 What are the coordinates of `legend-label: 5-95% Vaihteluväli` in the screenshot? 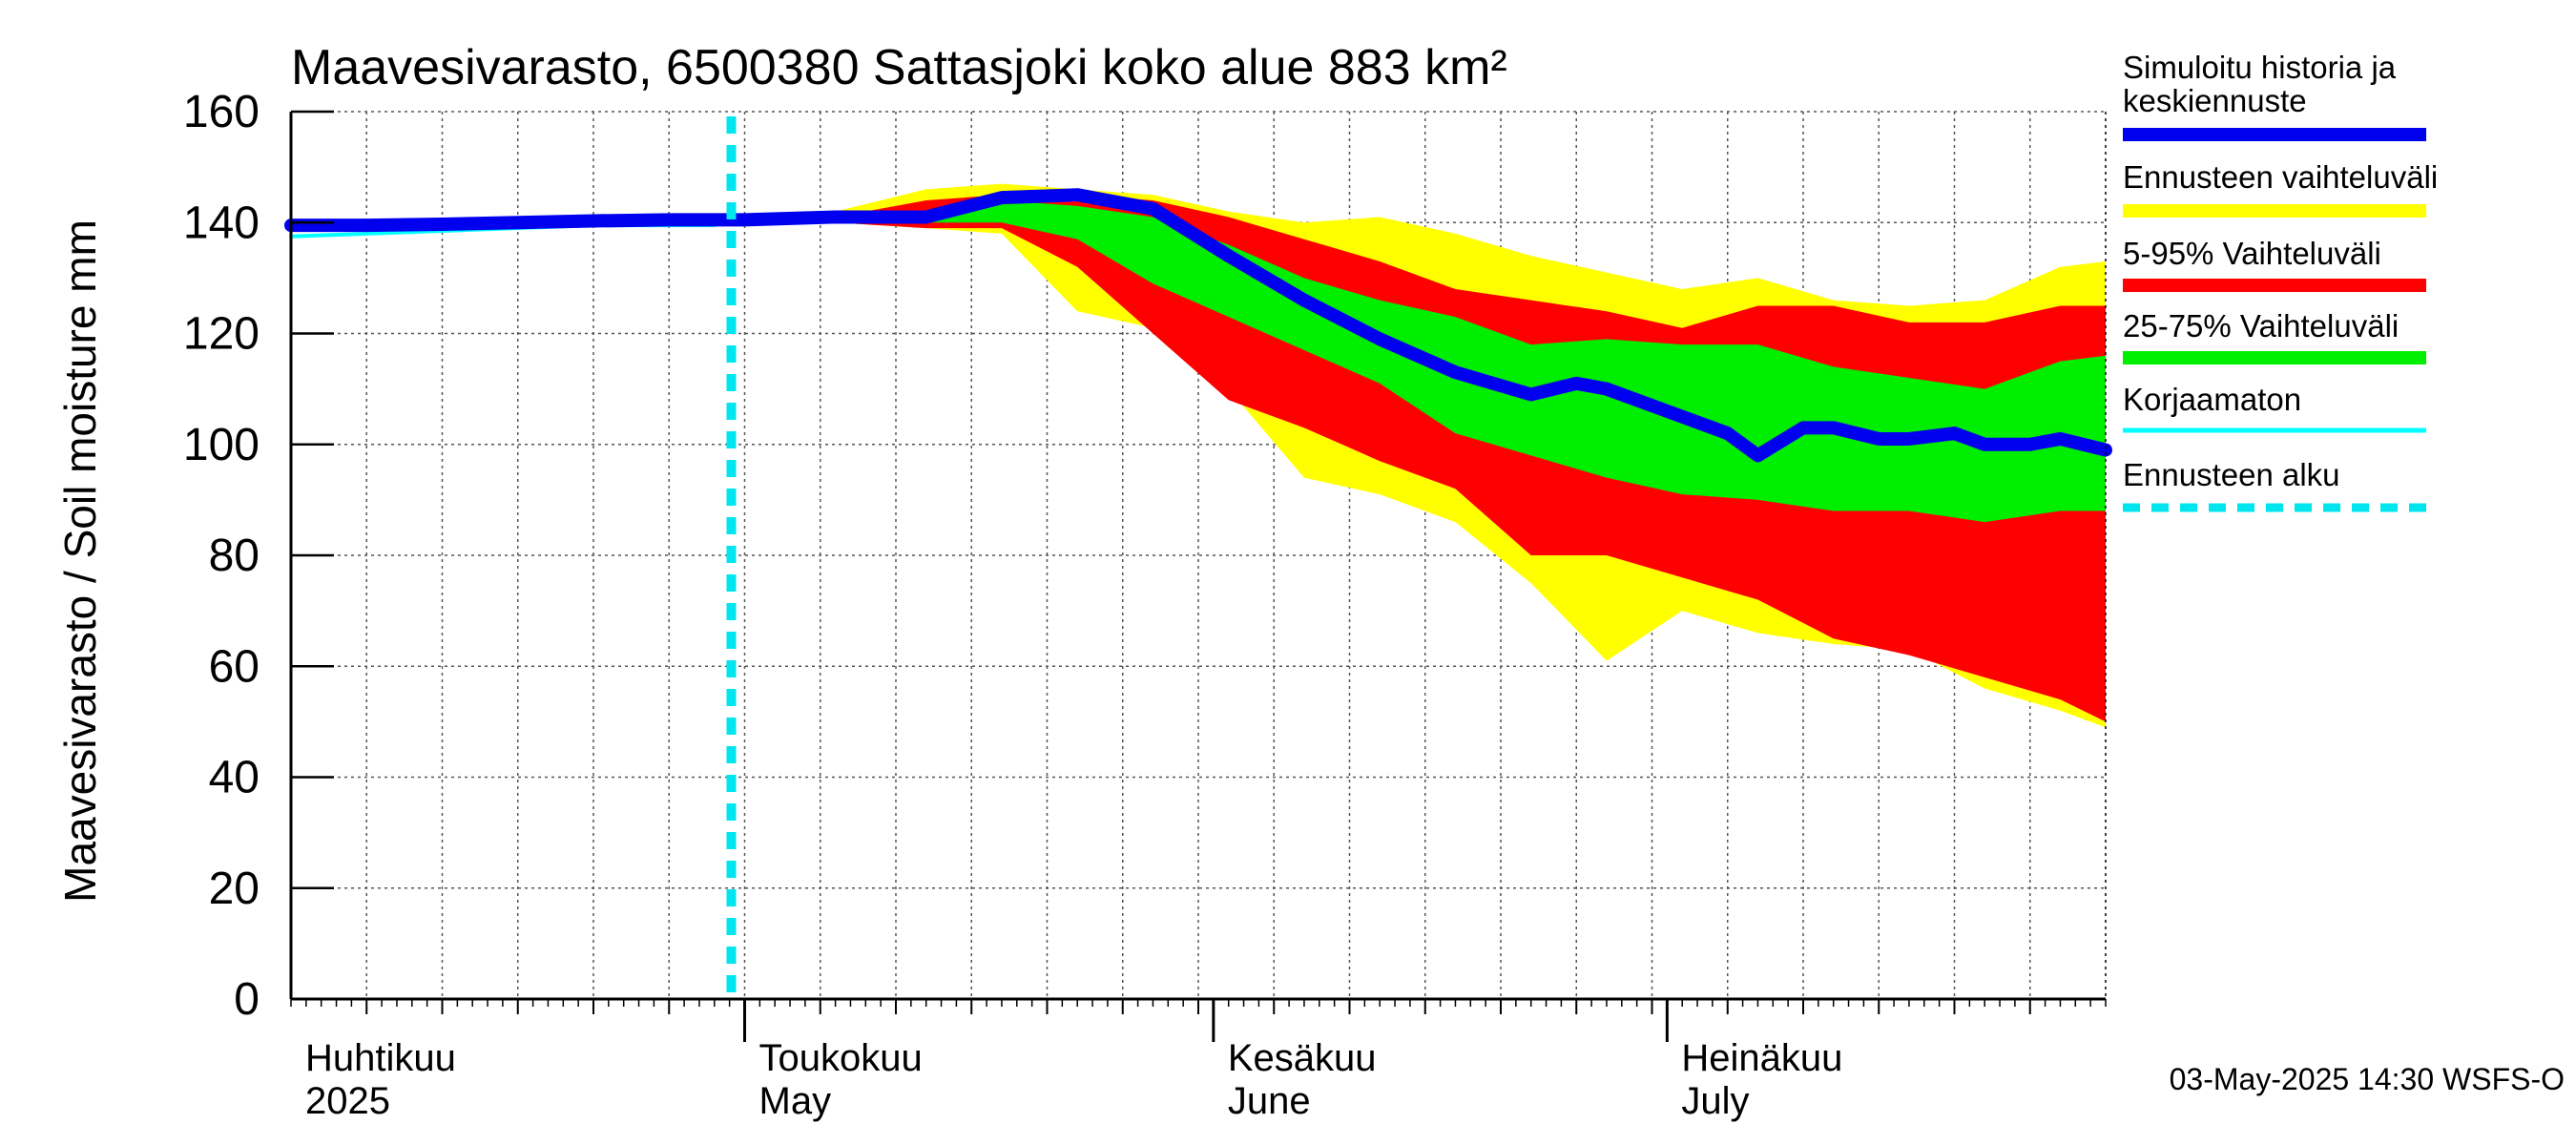 It's located at (2252, 254).